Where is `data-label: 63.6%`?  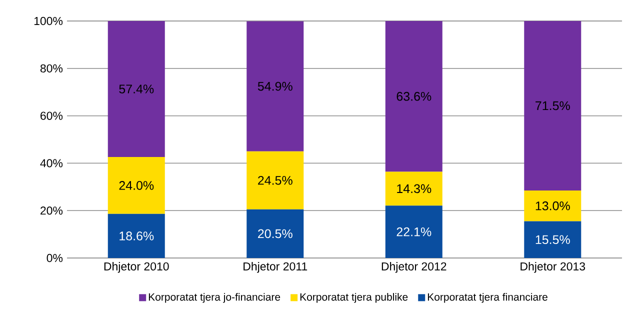 data-label: 63.6% is located at coordinates (414, 96).